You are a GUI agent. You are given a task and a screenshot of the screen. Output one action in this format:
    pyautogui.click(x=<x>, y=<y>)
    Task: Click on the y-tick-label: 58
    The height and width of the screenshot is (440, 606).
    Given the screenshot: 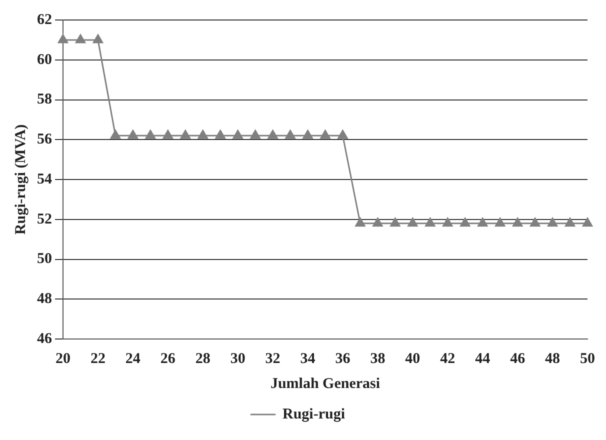 What is the action you would take?
    pyautogui.click(x=44, y=100)
    